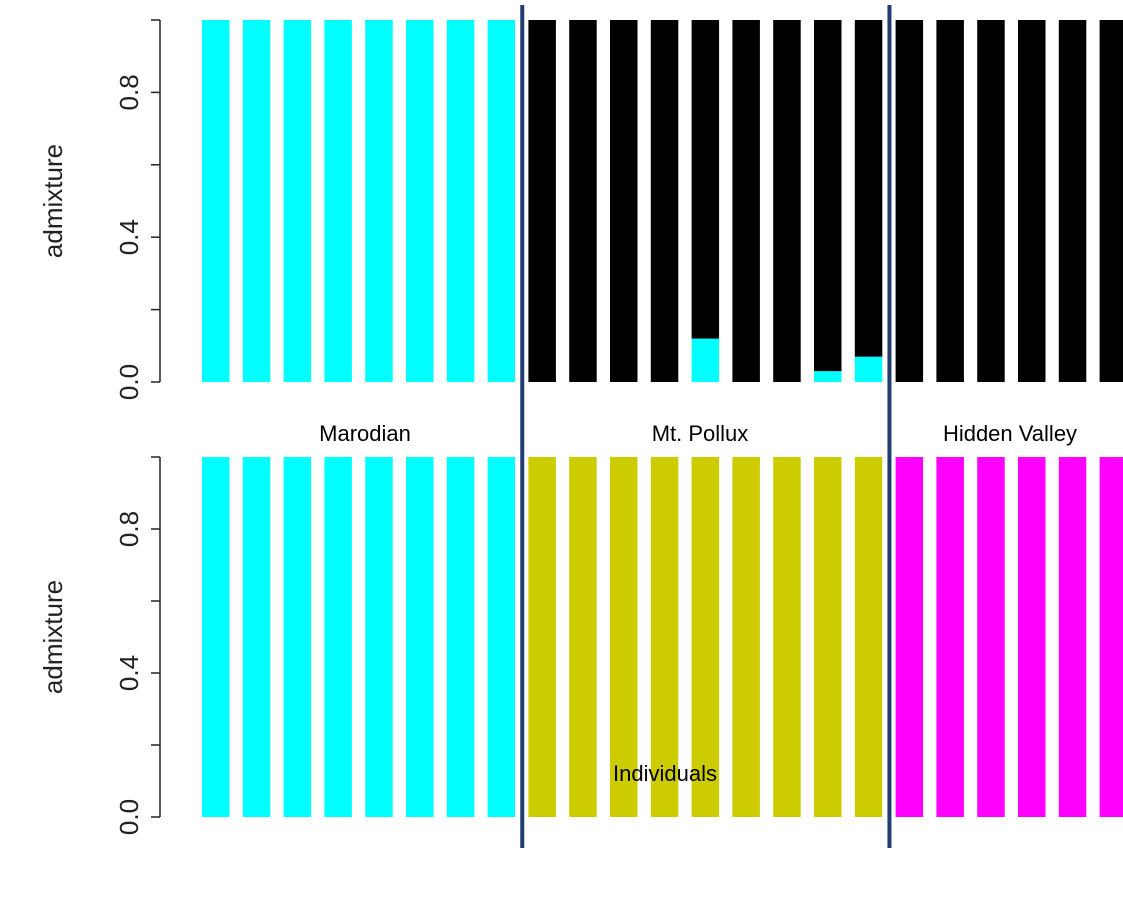 The image size is (1123, 899). What do you see at coordinates (665, 773) in the screenshot?
I see `x-axis-title: Individuals` at bounding box center [665, 773].